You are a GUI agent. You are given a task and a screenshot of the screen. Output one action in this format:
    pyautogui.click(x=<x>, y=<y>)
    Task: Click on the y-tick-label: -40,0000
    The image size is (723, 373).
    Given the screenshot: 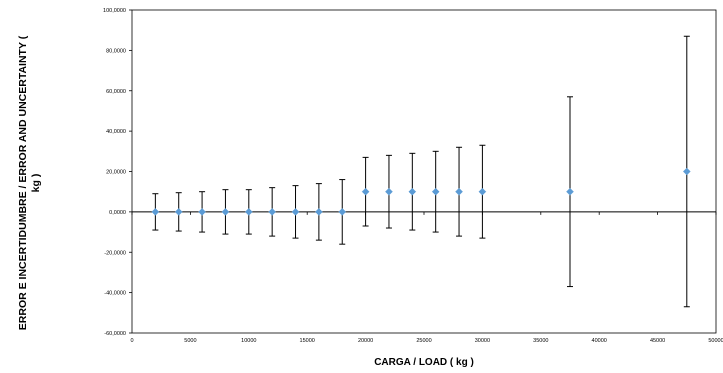 What is the action you would take?
    pyautogui.click(x=115, y=294)
    